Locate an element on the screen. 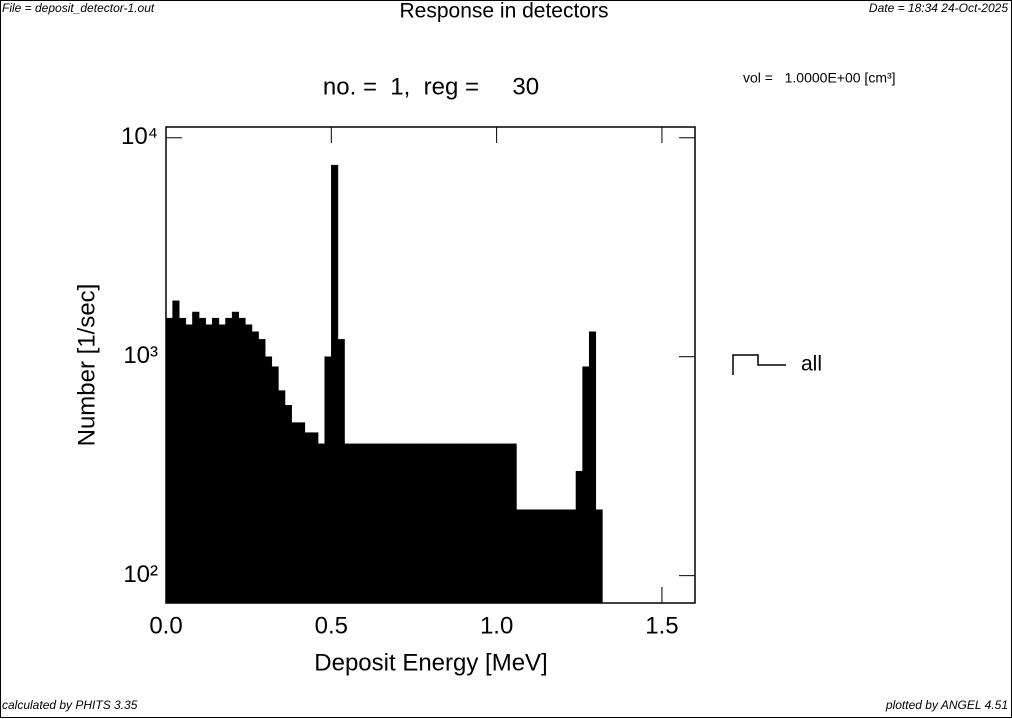 This screenshot has width=1012, height=719. page-title: Response in detectors is located at coordinates (504, 11).